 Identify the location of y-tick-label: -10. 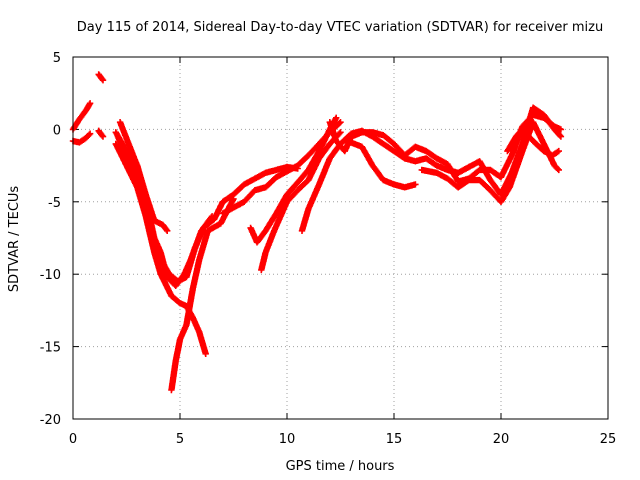
(50, 275).